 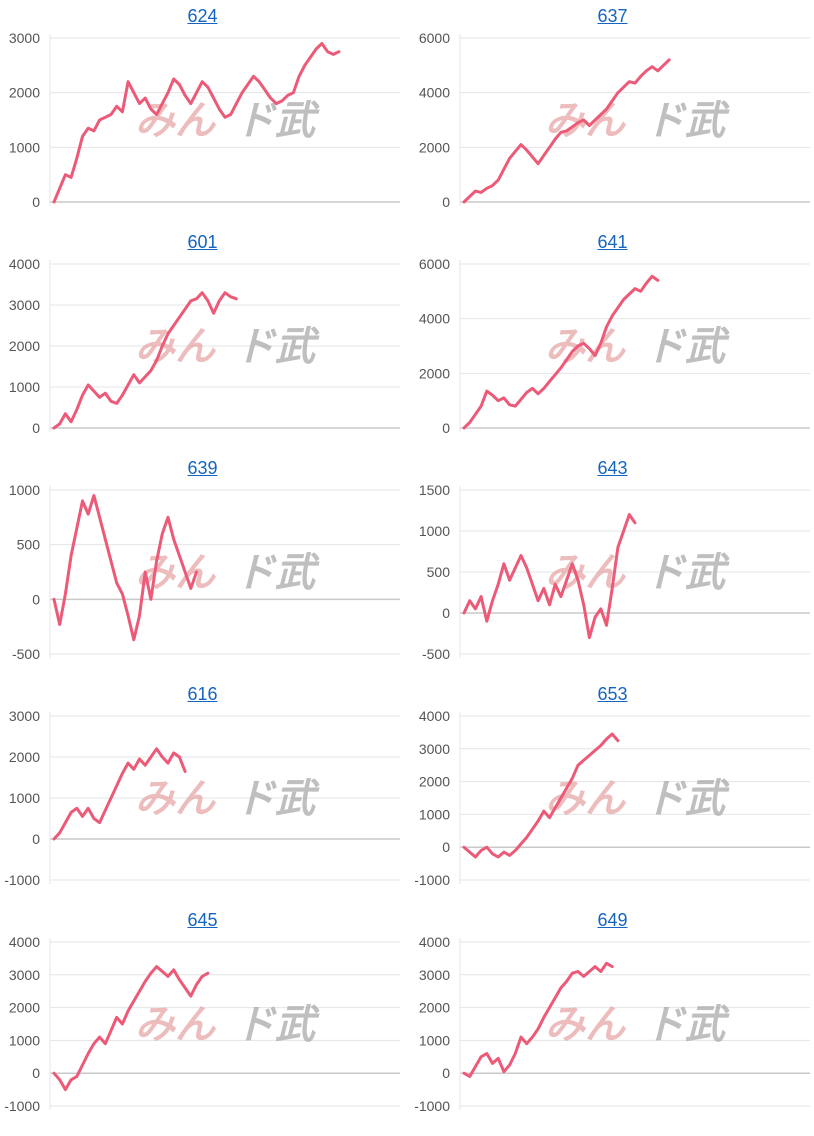 What do you see at coordinates (434, 264) in the screenshot?
I see `y-tick-label: 6000` at bounding box center [434, 264].